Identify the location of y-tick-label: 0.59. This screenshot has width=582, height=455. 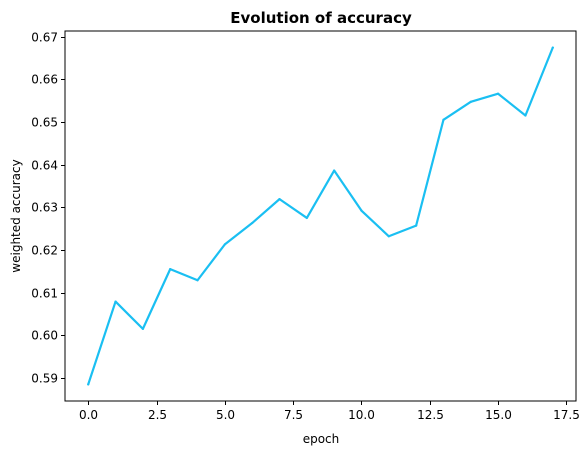
(44, 379).